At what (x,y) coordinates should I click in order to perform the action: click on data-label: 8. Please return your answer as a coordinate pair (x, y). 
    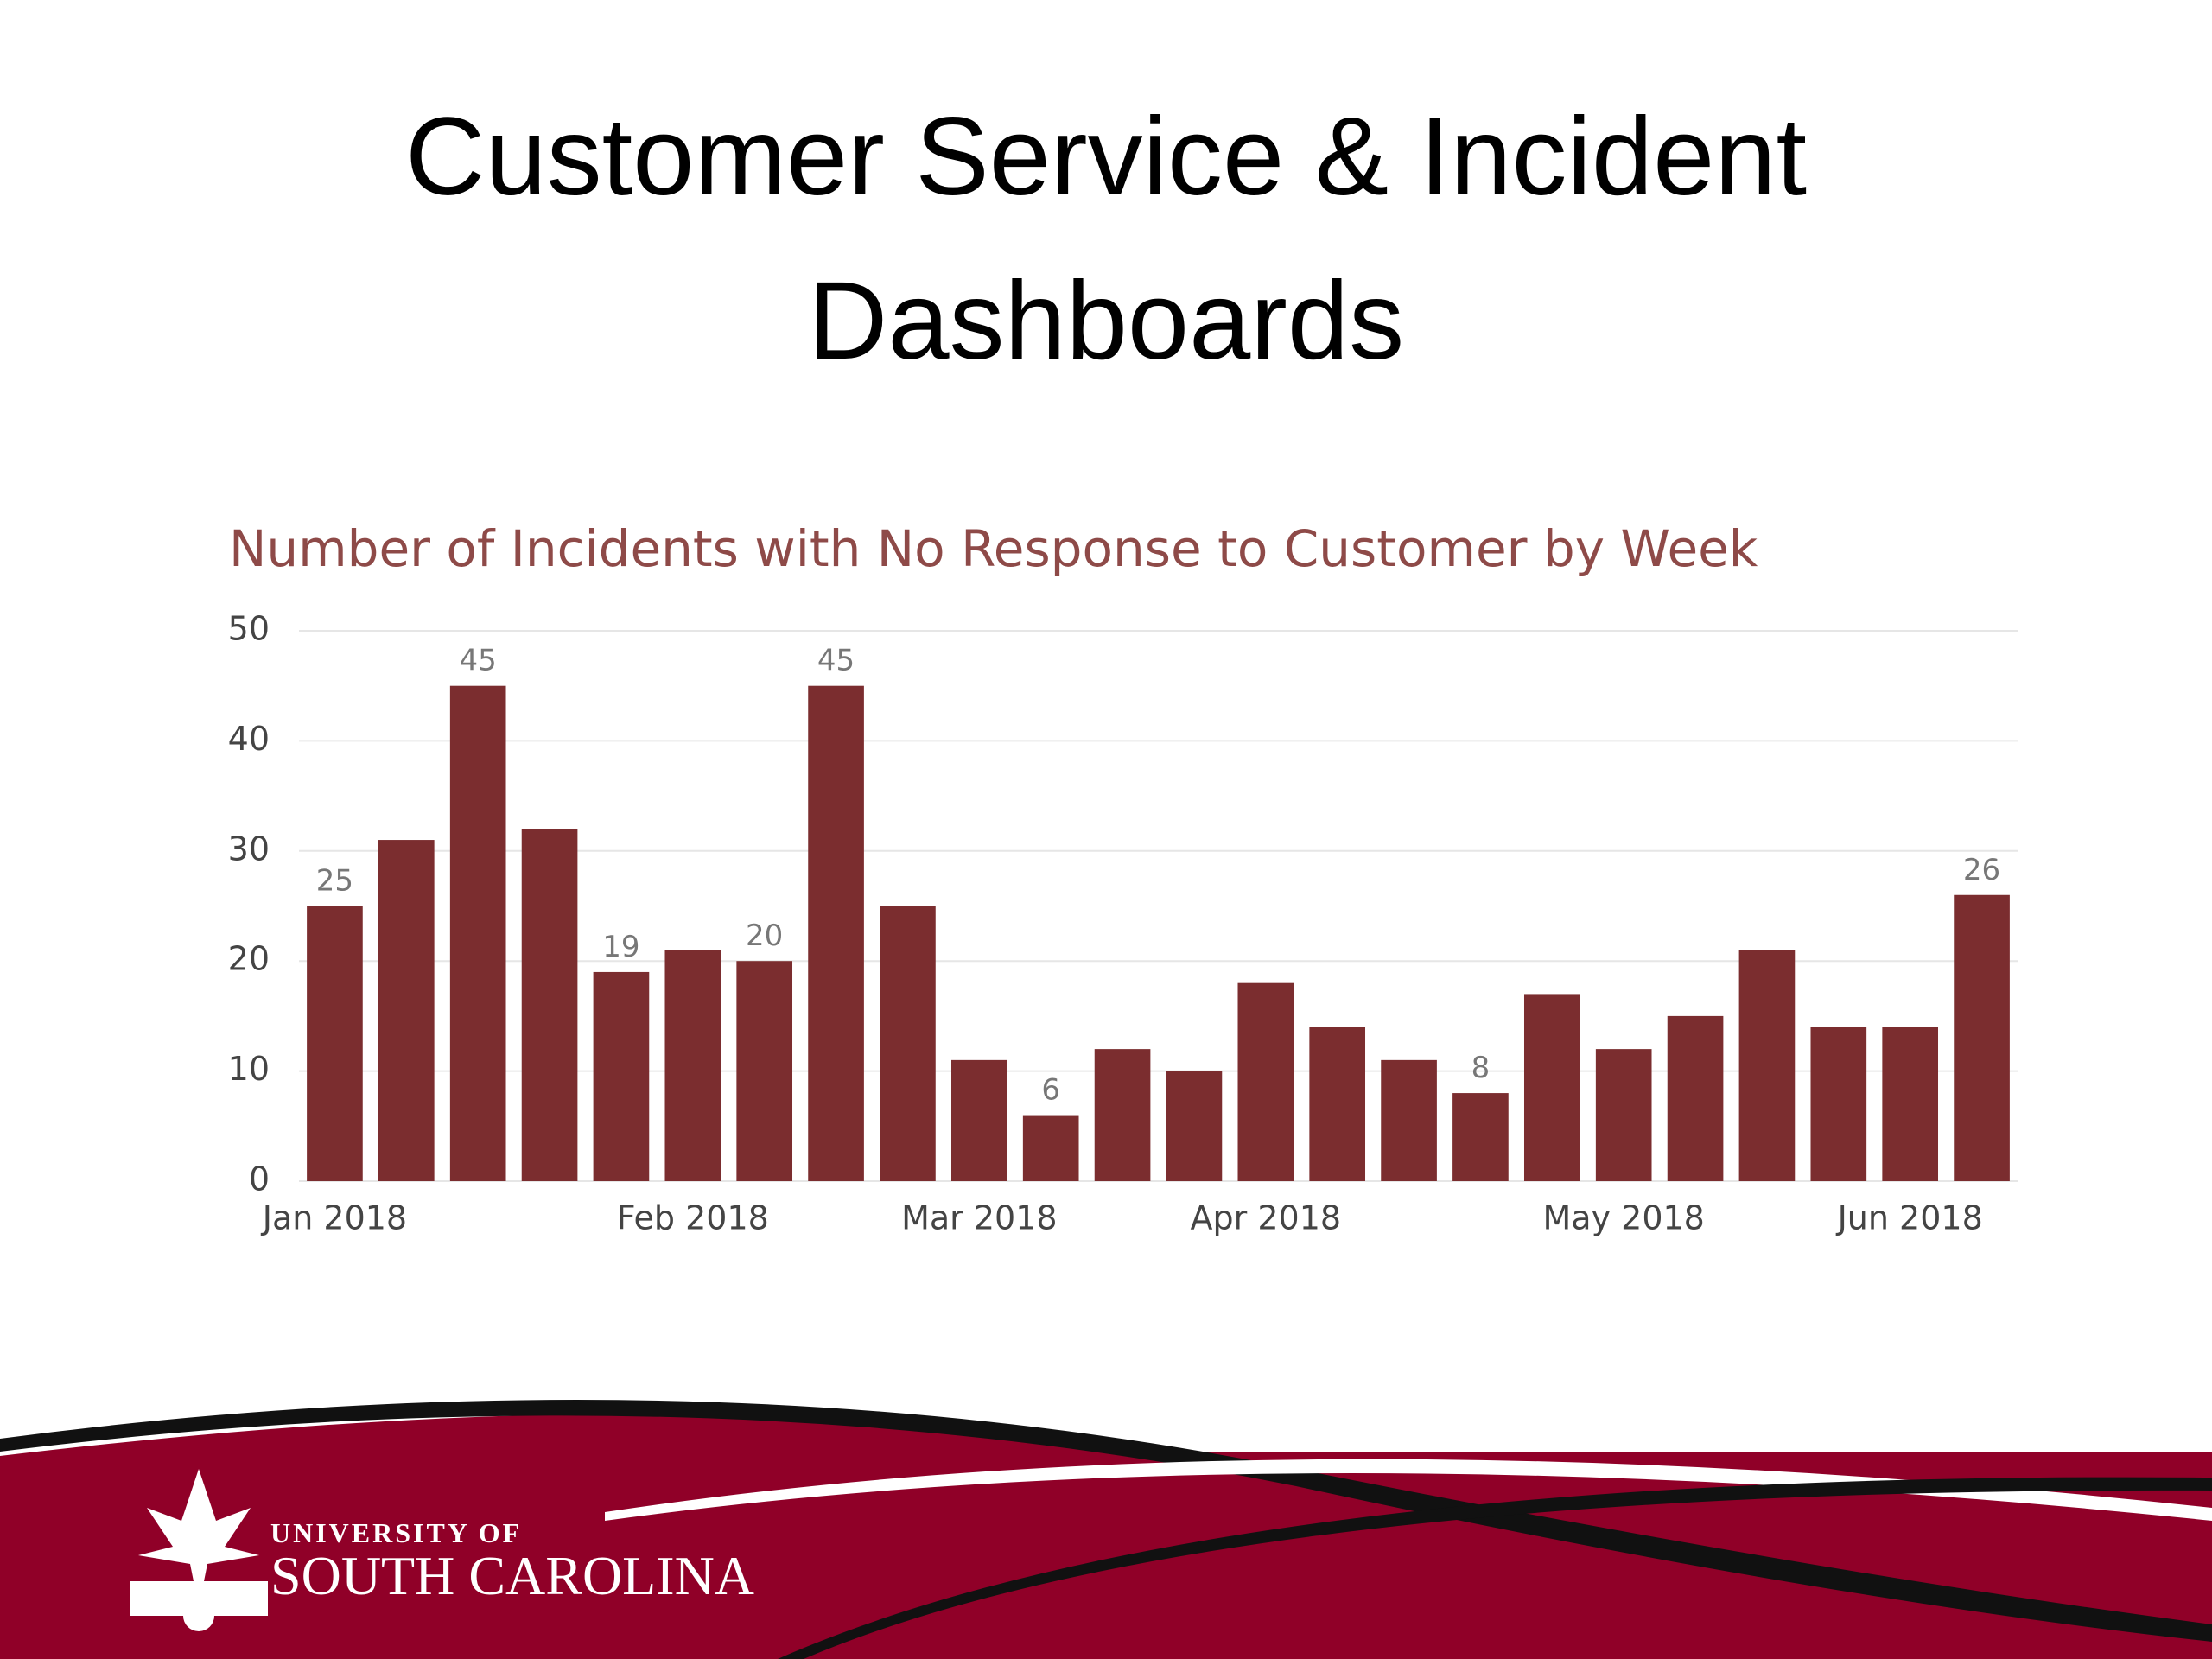
    Looking at the image, I should click on (1481, 1068).